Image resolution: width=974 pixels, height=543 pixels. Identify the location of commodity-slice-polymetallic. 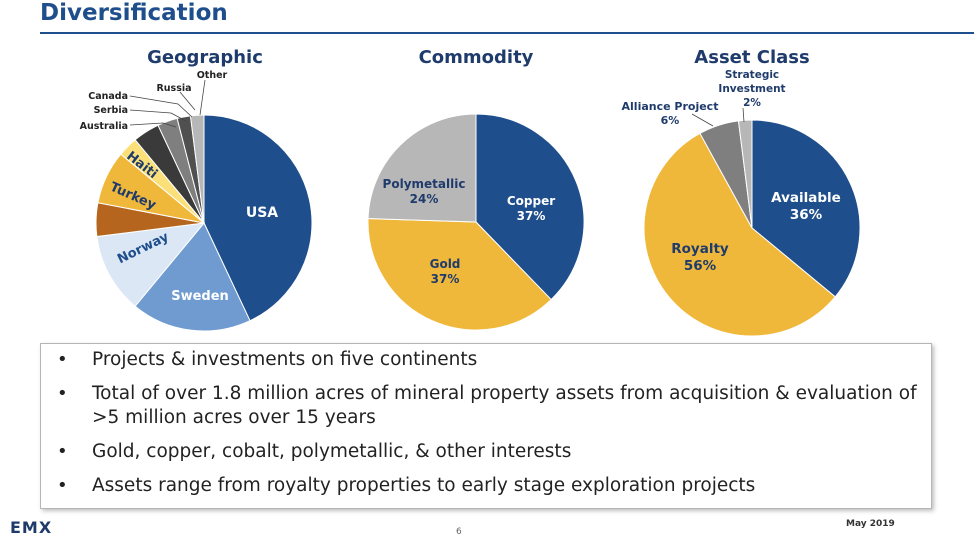
(422, 168).